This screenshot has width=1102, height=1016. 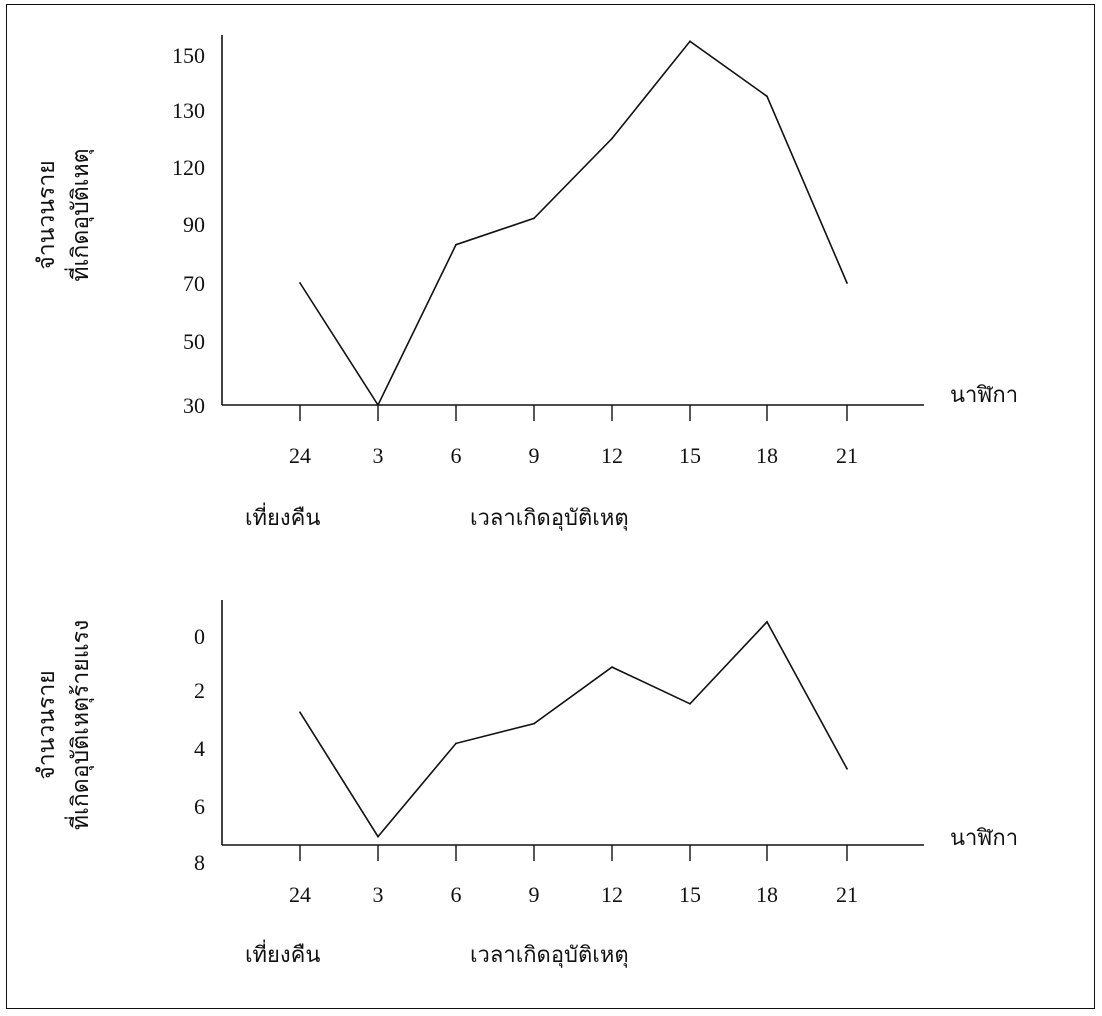 What do you see at coordinates (534, 455) in the screenshot?
I see `chart1-x-tick-label: 9` at bounding box center [534, 455].